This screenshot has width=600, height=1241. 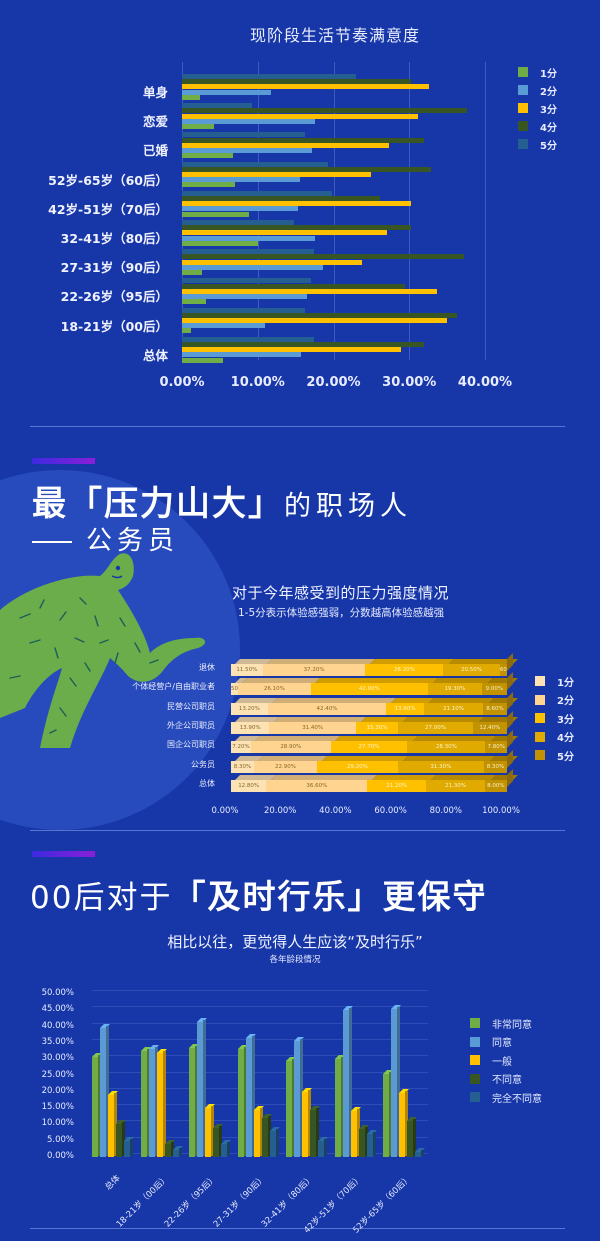 I want to click on bar-segment: 19.30%, so click(x=455, y=689).